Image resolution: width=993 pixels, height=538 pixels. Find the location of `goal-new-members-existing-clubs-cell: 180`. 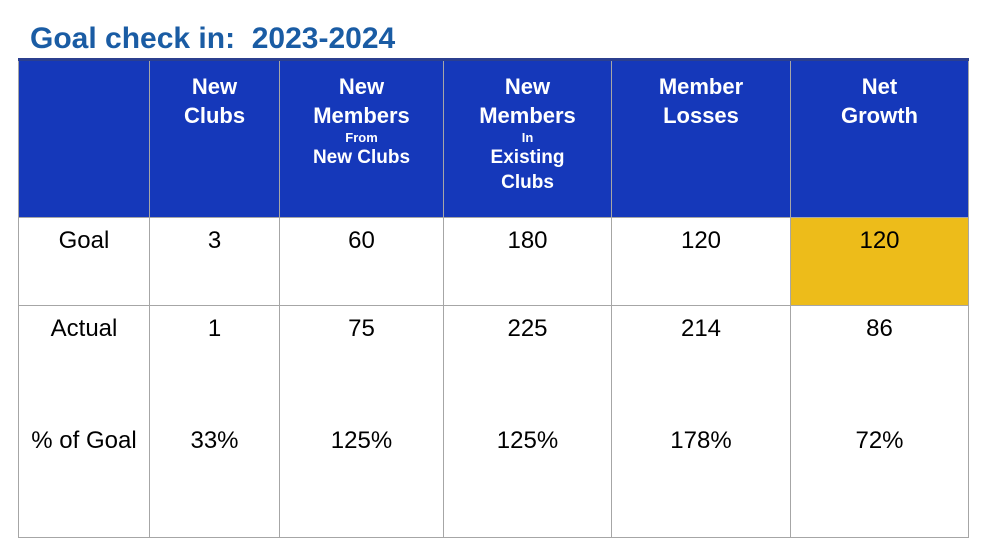

goal-new-members-existing-clubs-cell: 180 is located at coordinates (527, 261).